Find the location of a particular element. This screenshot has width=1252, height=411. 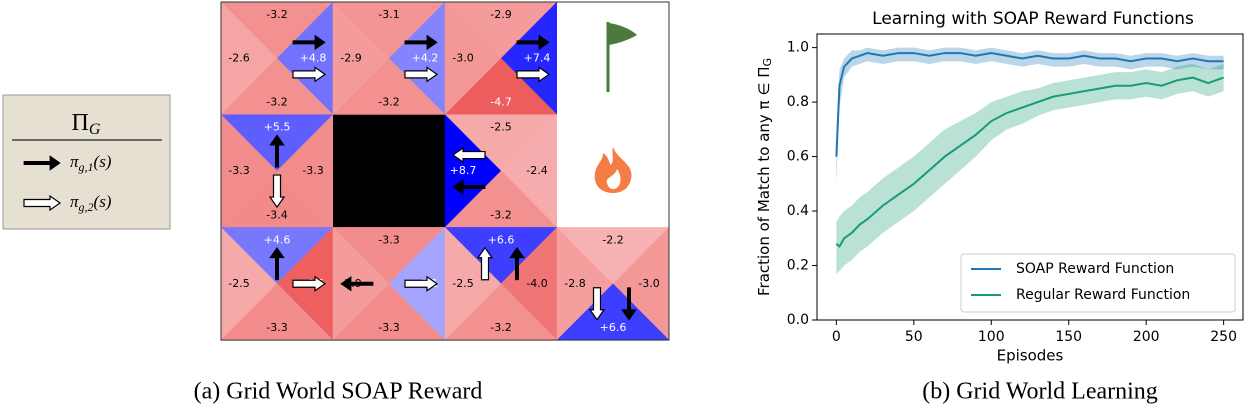

chart-title: Learning with SOAP Reward Functions is located at coordinates (1033, 19).